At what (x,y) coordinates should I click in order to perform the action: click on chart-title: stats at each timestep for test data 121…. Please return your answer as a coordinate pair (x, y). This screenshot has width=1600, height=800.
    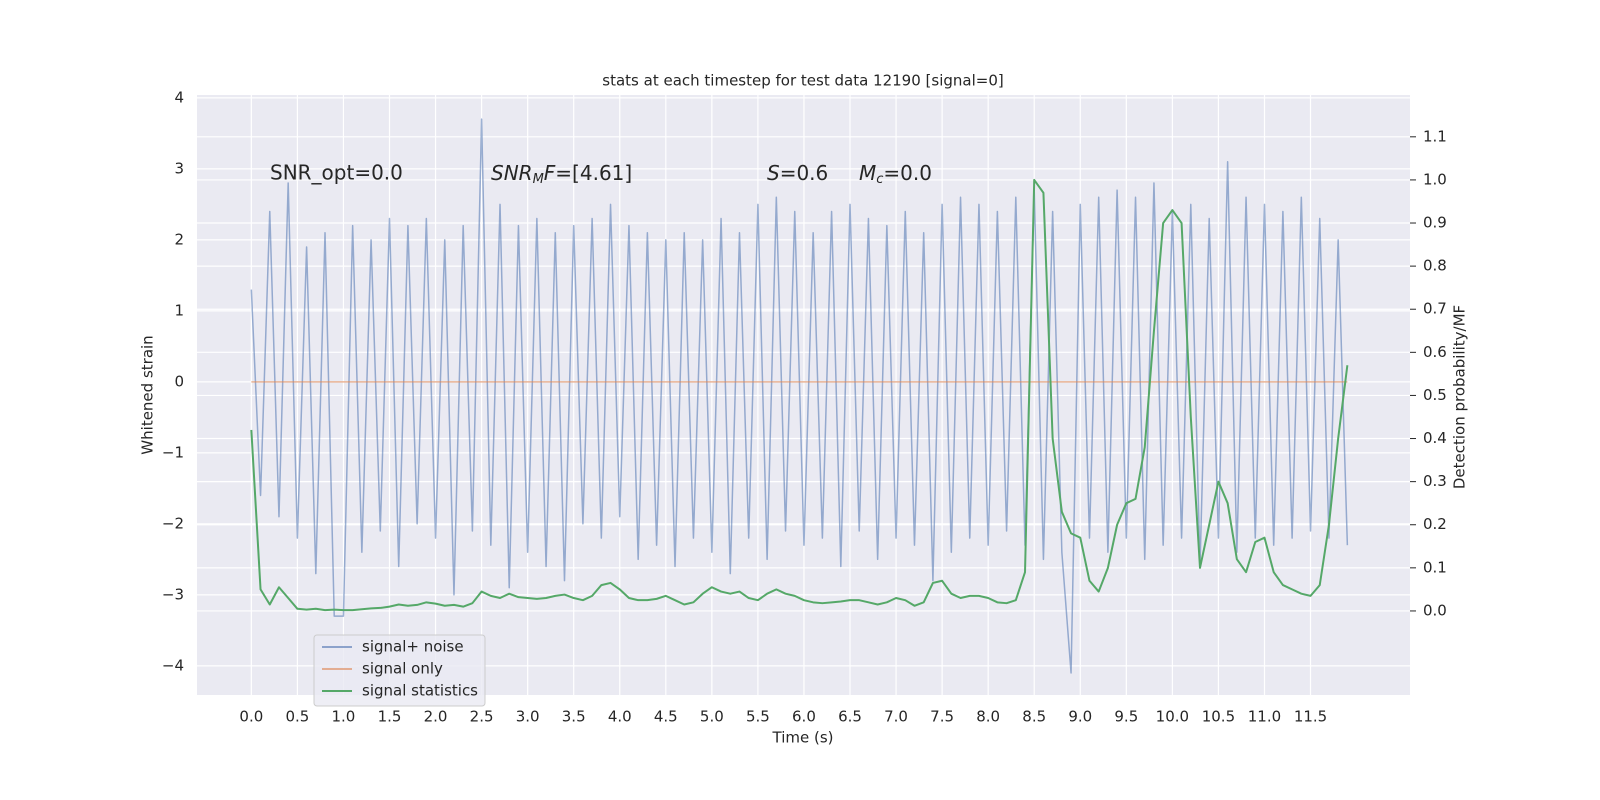
    Looking at the image, I should click on (802, 81).